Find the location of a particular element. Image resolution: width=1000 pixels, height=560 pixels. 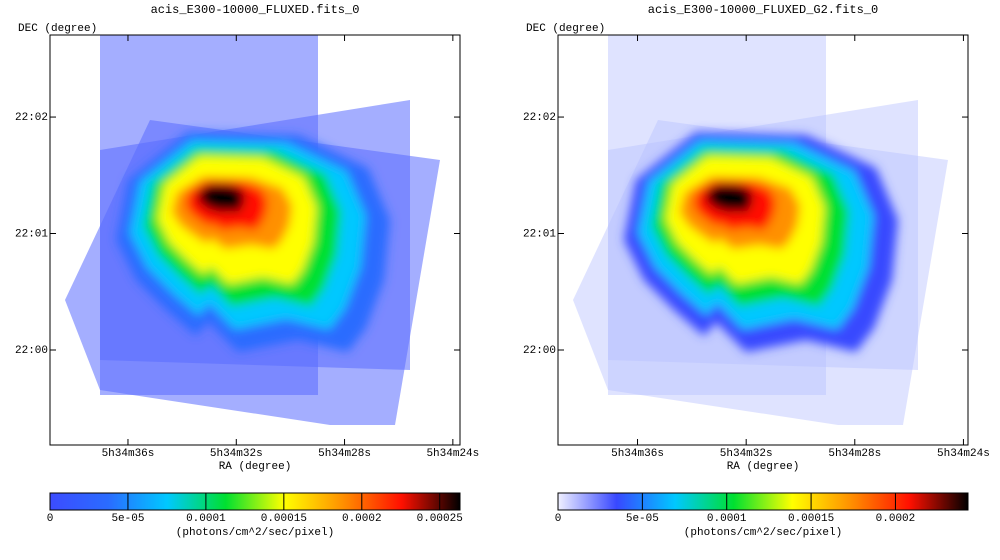

panel-title: acis_E300-10000_FLUXED.fits_0 is located at coordinates (255, 10).